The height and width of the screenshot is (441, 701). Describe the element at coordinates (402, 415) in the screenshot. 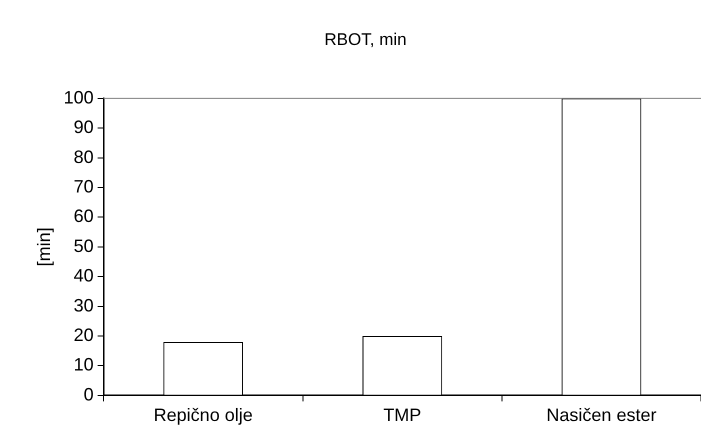

I see `x-tick-label: TMP` at that location.